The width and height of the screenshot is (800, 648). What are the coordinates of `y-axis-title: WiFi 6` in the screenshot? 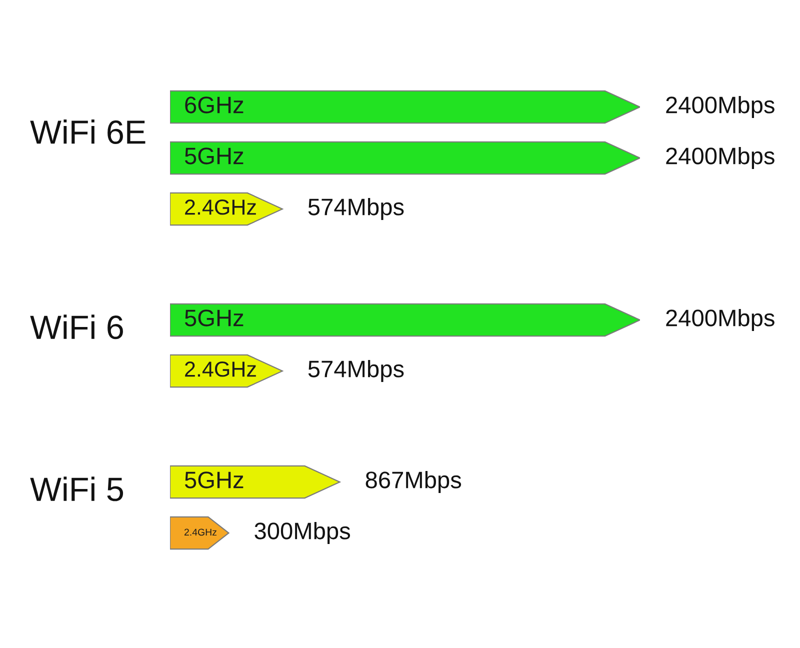 It's located at (76, 327).